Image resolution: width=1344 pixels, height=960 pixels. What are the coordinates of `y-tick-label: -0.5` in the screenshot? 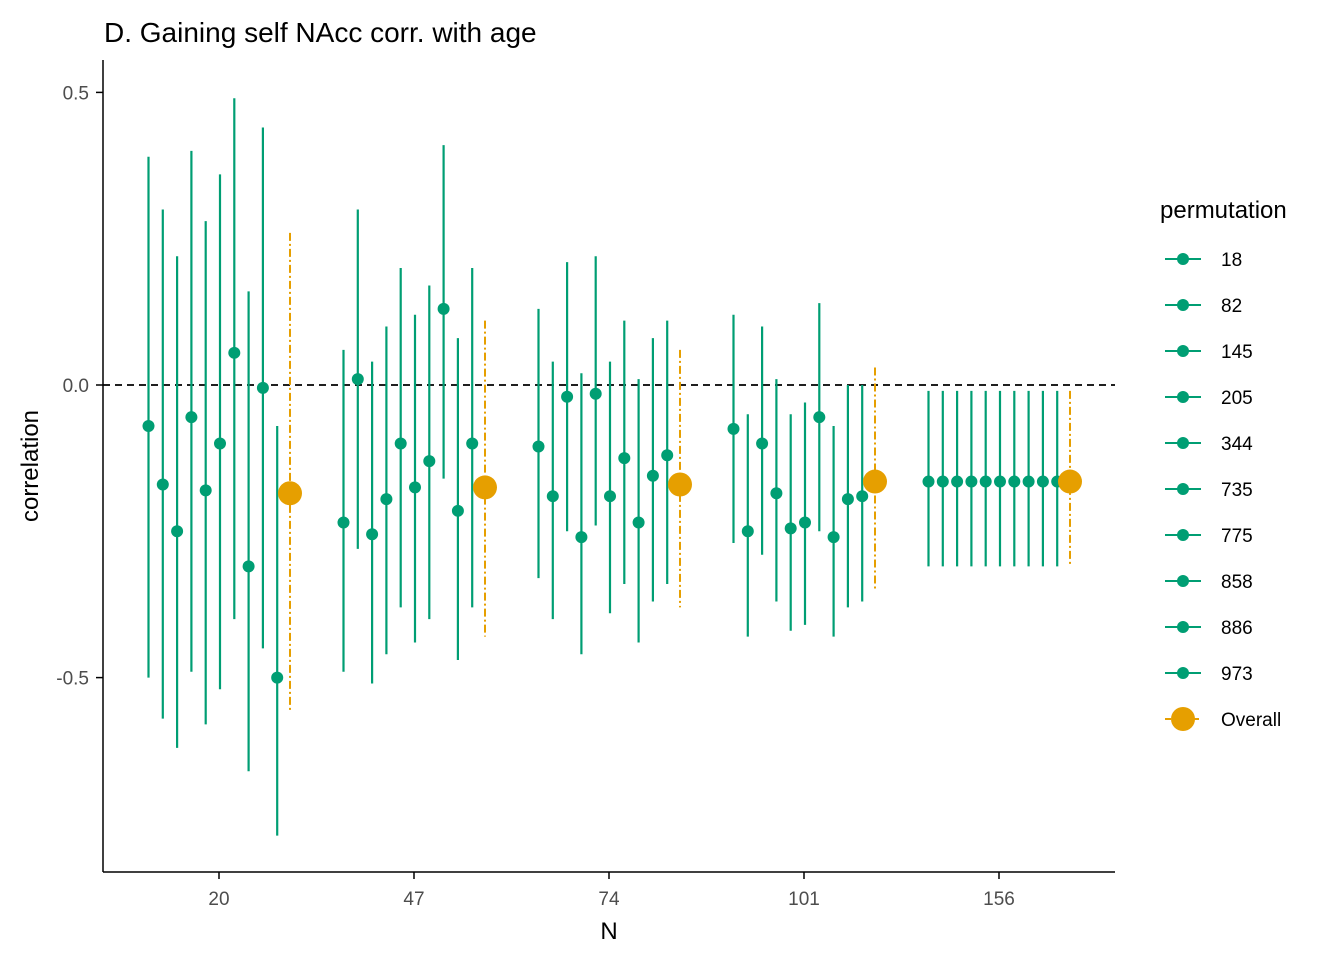 It's located at (72, 679).